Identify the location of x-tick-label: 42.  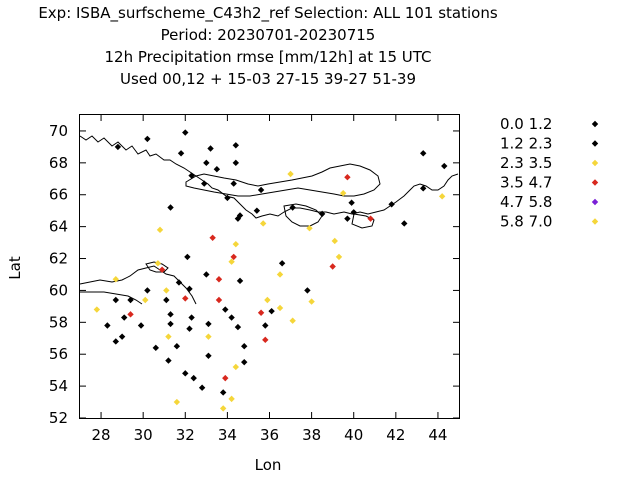
(395, 435).